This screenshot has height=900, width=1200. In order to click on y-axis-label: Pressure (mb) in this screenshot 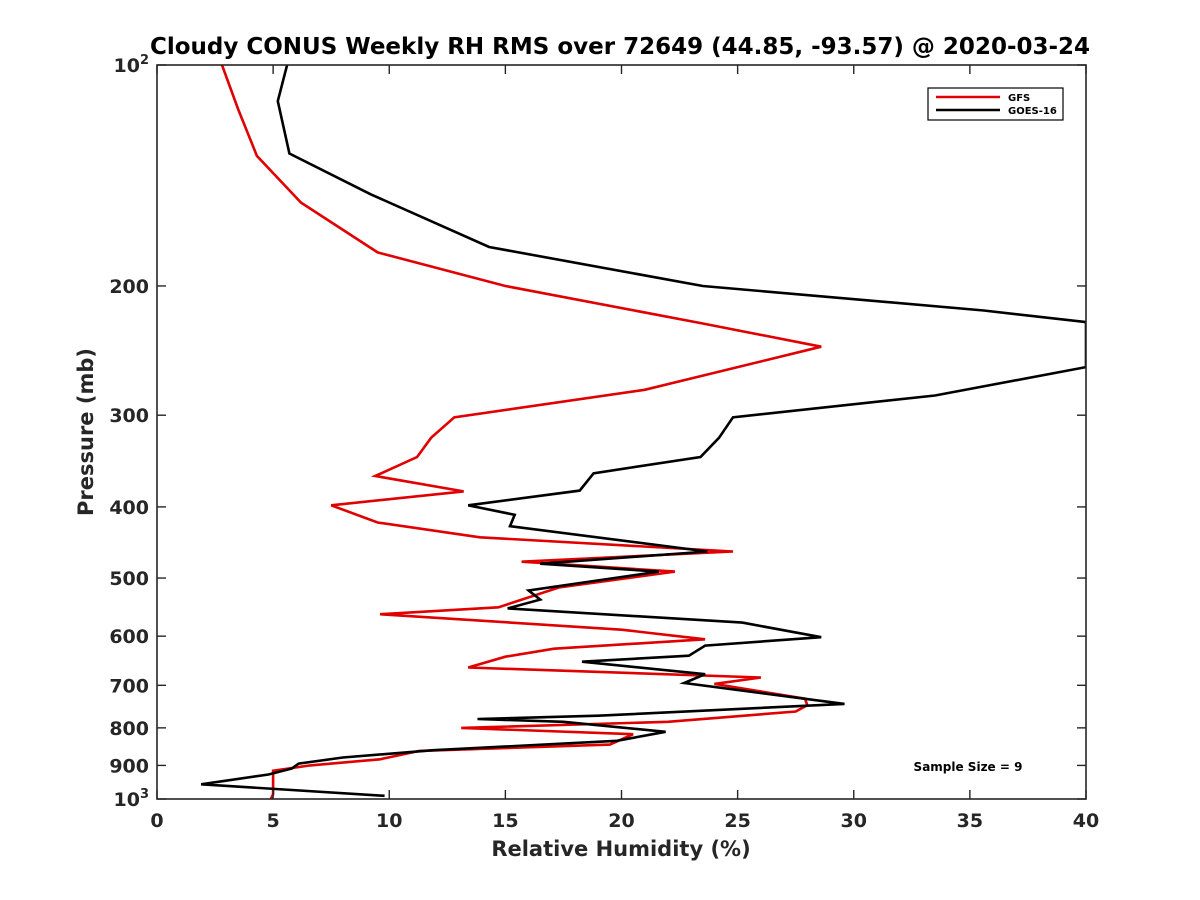, I will do `click(86, 432)`.